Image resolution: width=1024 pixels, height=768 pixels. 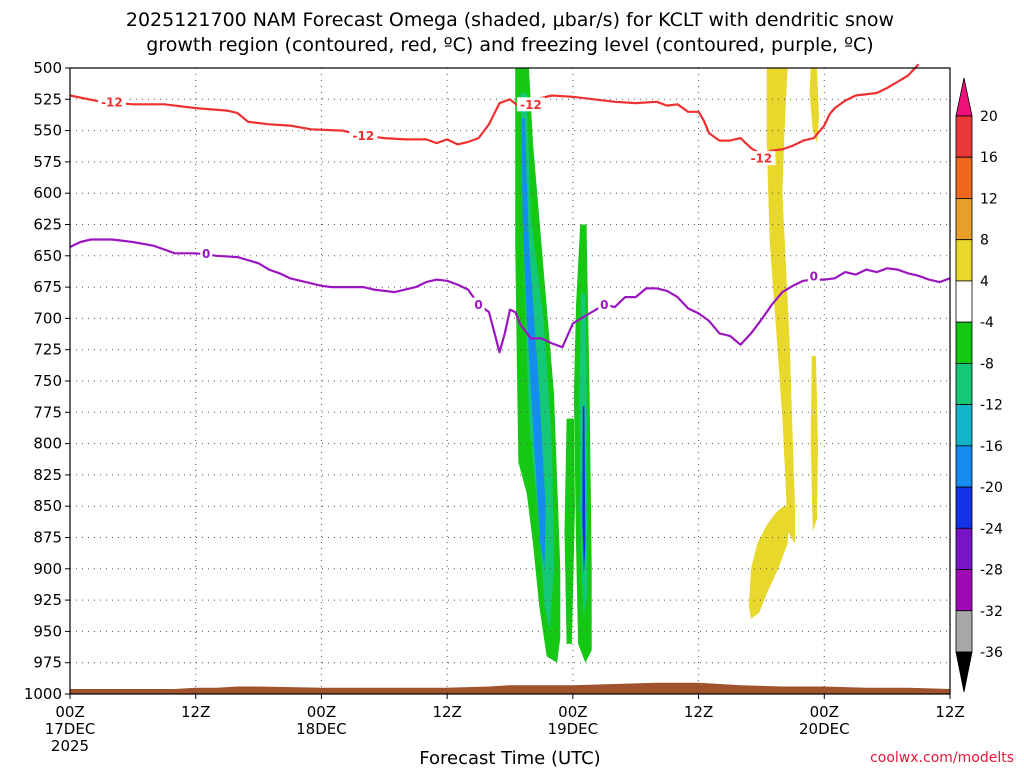 What do you see at coordinates (47, 131) in the screenshot?
I see `y-tick-label-2: 550` at bounding box center [47, 131].